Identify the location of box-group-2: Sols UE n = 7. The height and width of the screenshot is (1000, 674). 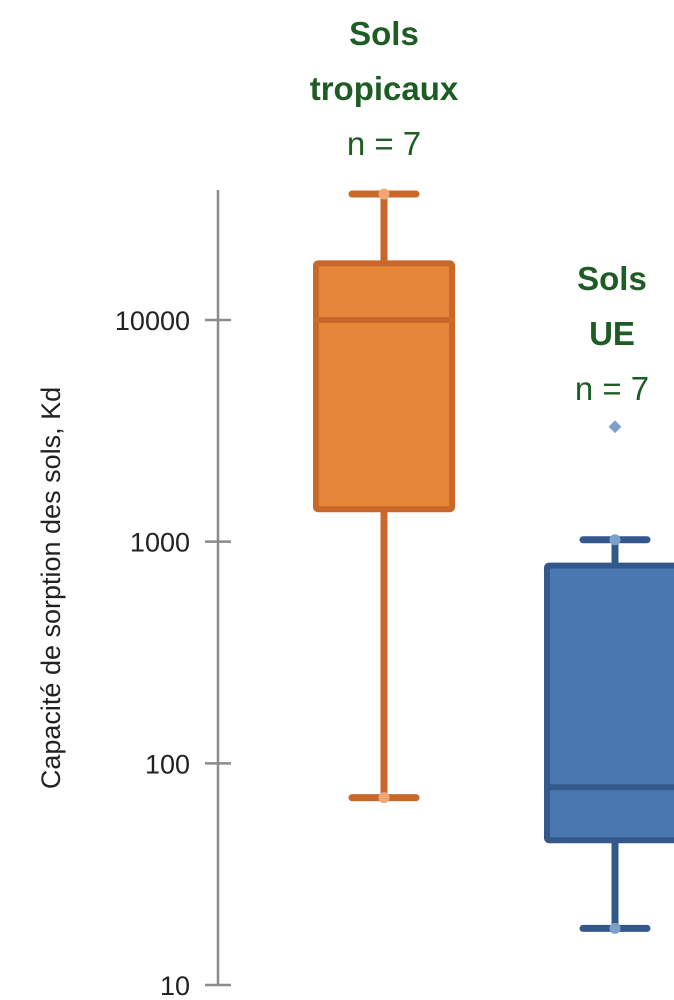
(609, 597).